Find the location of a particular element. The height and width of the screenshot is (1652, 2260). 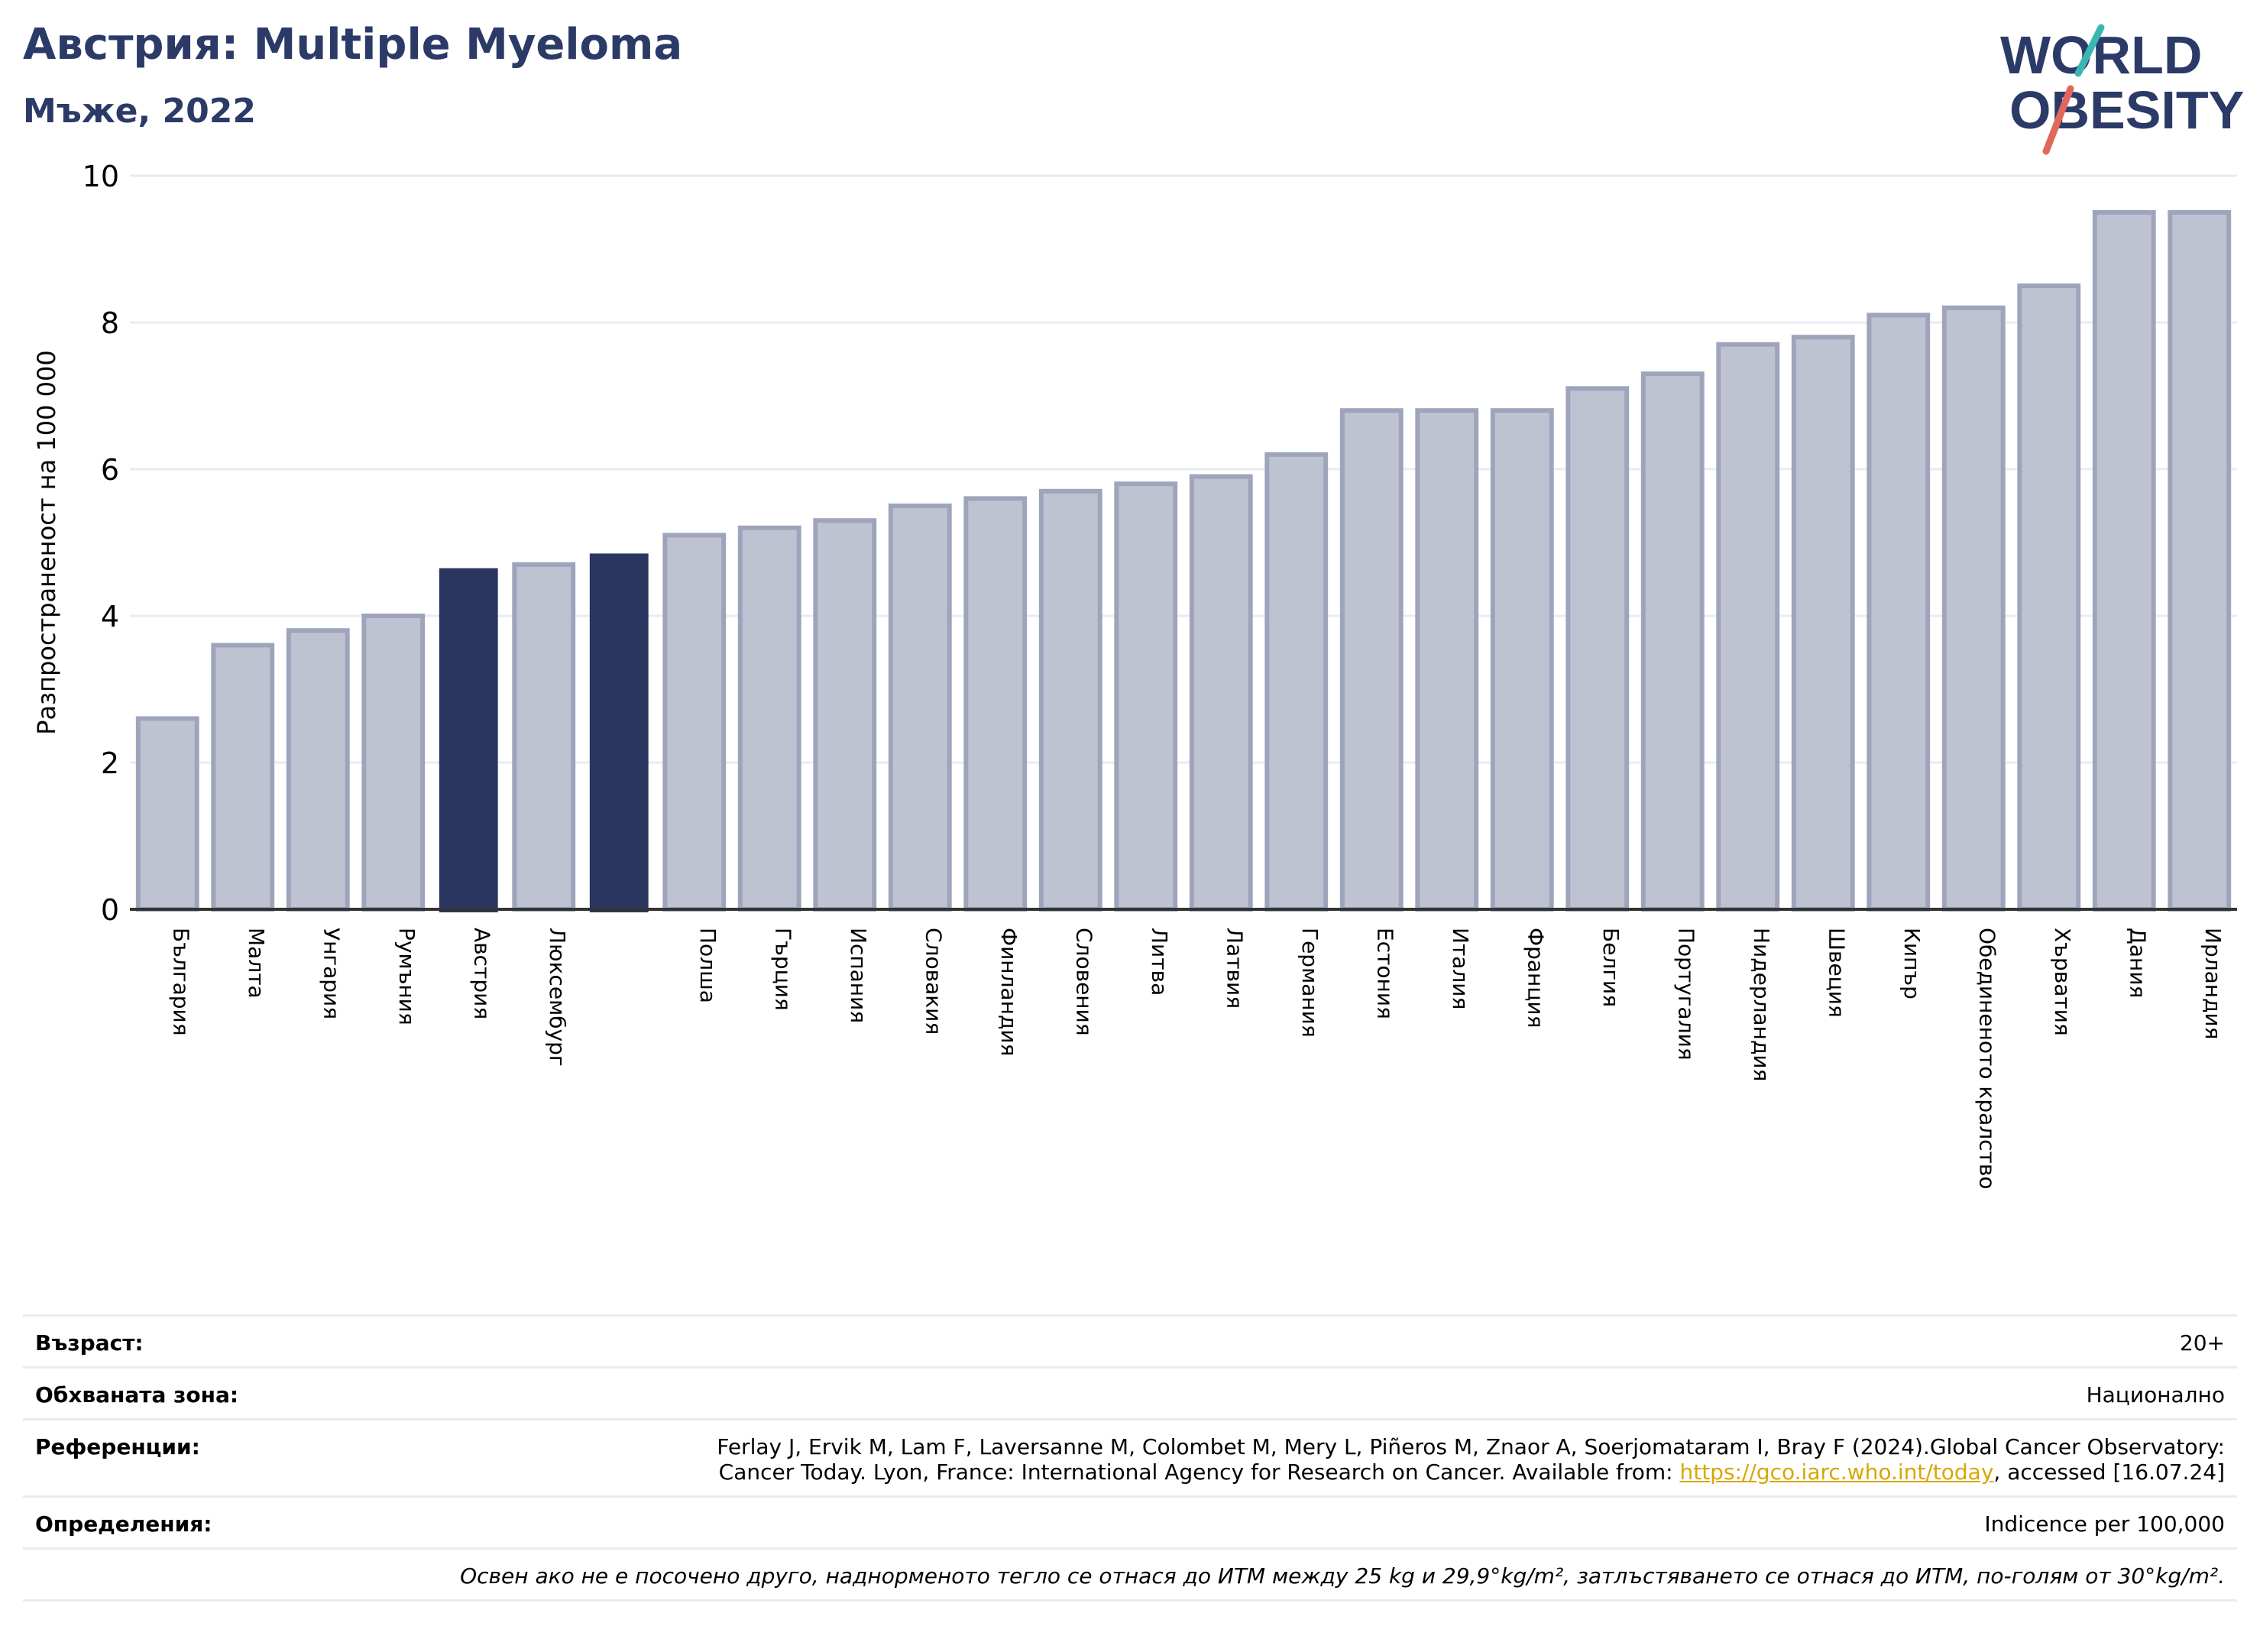

x-tick-label: Словакия is located at coordinates (933, 981).